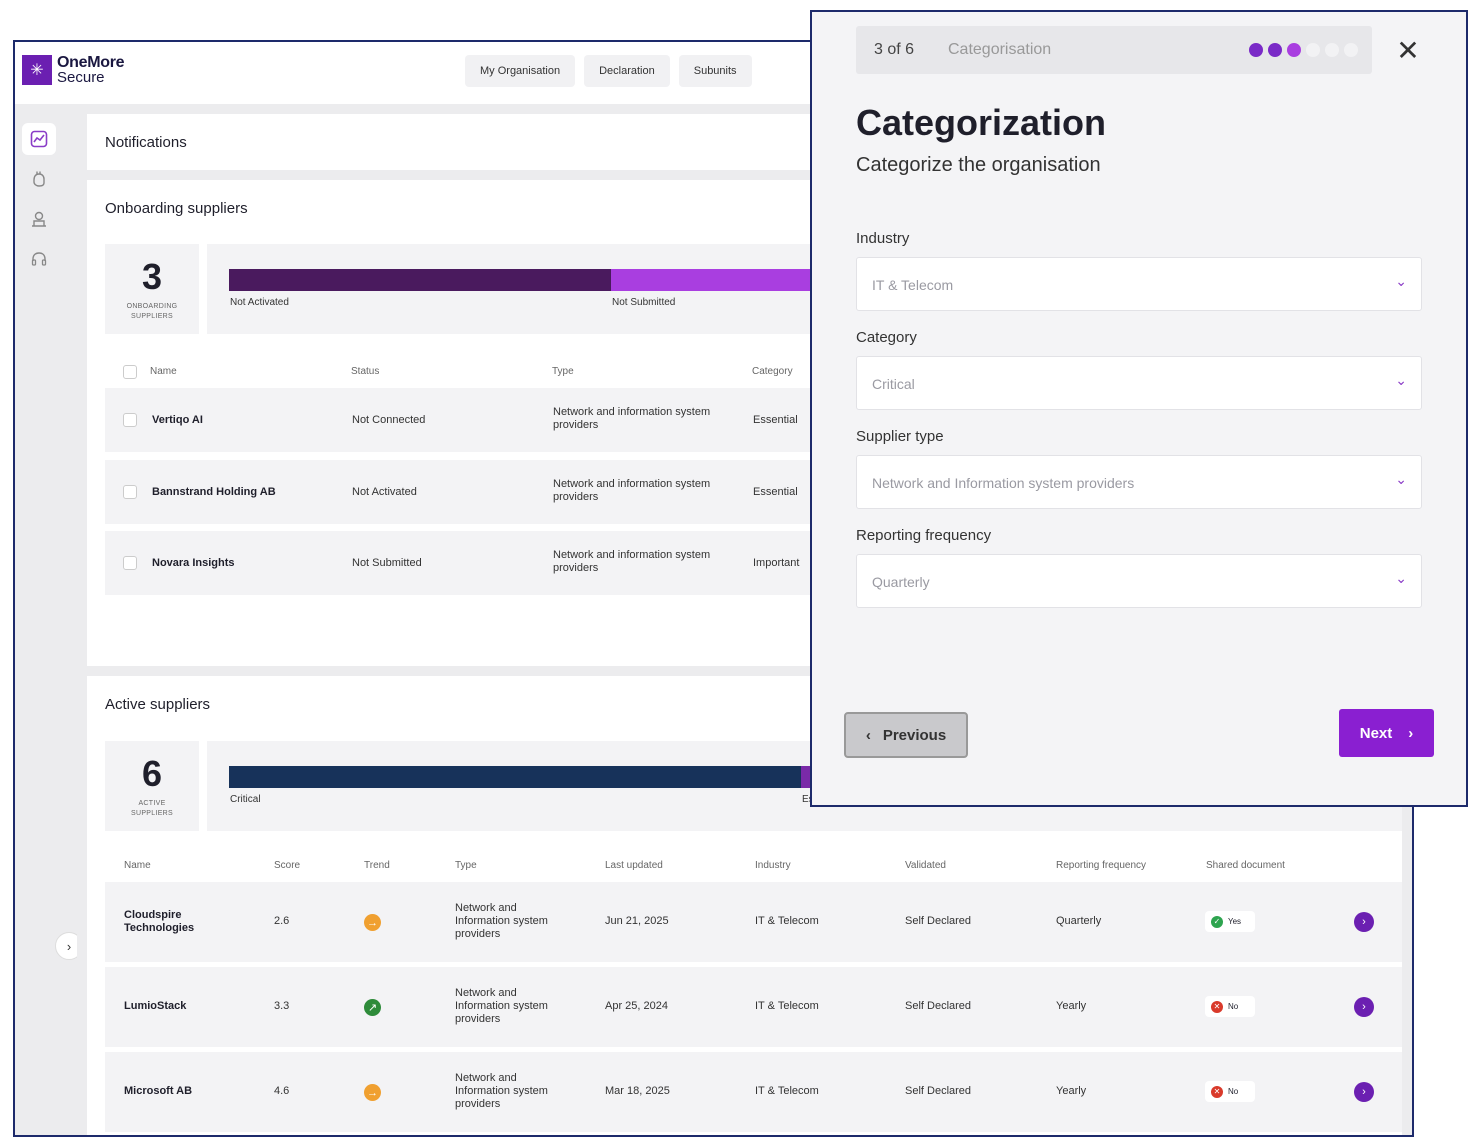 The width and height of the screenshot is (1476, 1148). I want to click on last-updated: Apr 25, 2024, so click(636, 1006).